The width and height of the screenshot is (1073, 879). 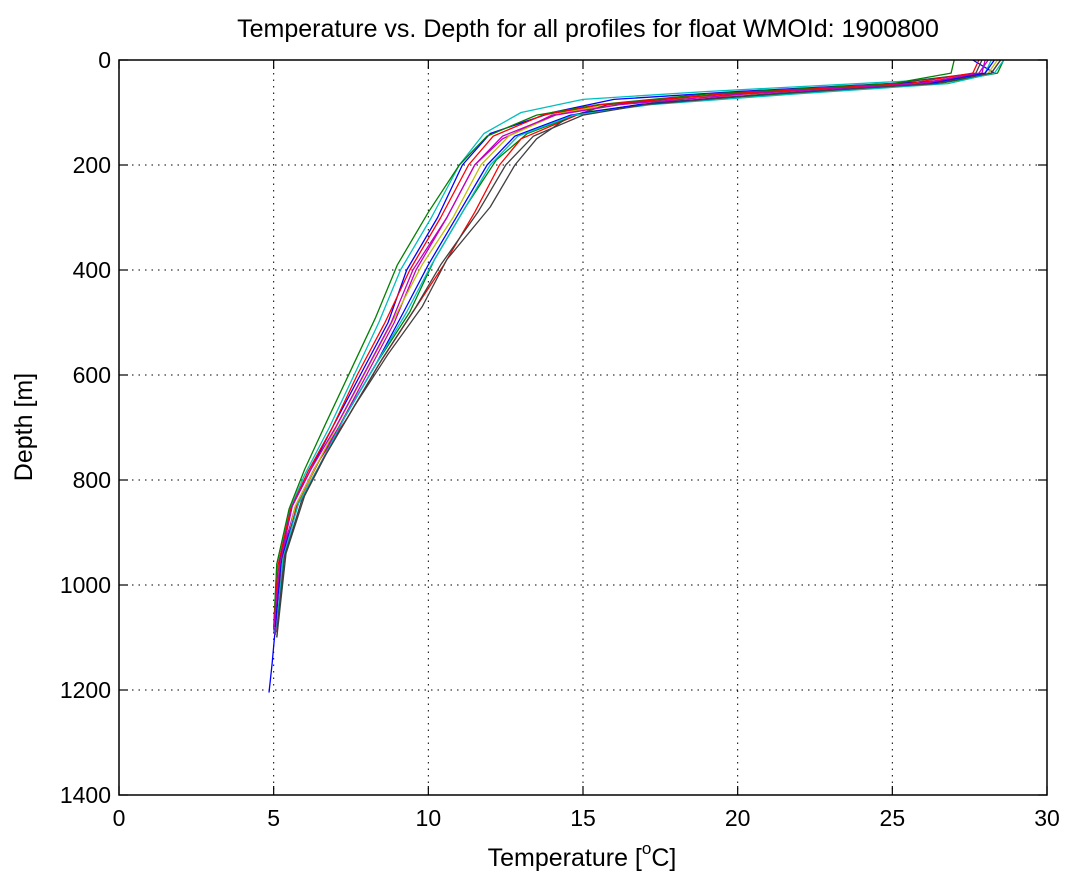 I want to click on x-axis-label-suffix: C], so click(x=663, y=858).